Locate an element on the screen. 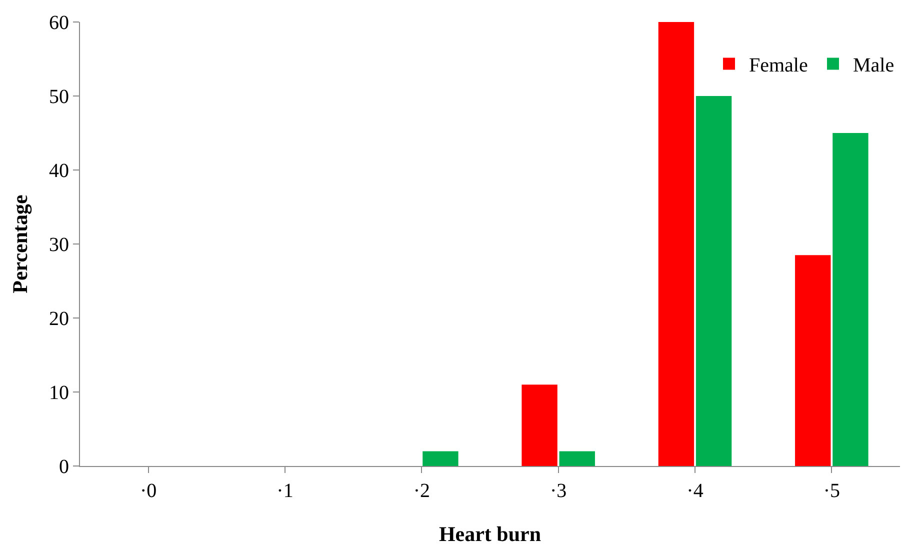 The width and height of the screenshot is (920, 556). x-tick-label: ·5 is located at coordinates (831, 491).